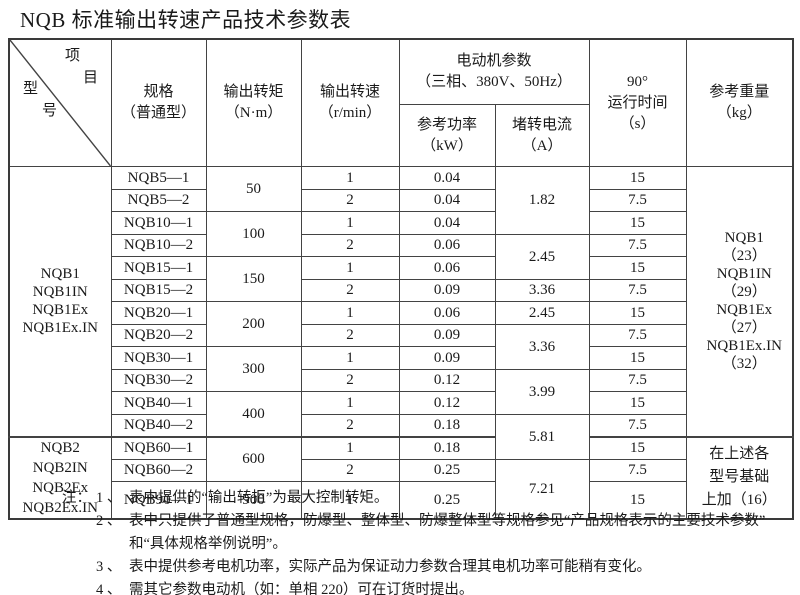 This screenshot has height=595, width=800. What do you see at coordinates (301, 588) in the screenshot?
I see `note-text: 需其它参数电动机（如：单相 220）可在订货时提出。` at bounding box center [301, 588].